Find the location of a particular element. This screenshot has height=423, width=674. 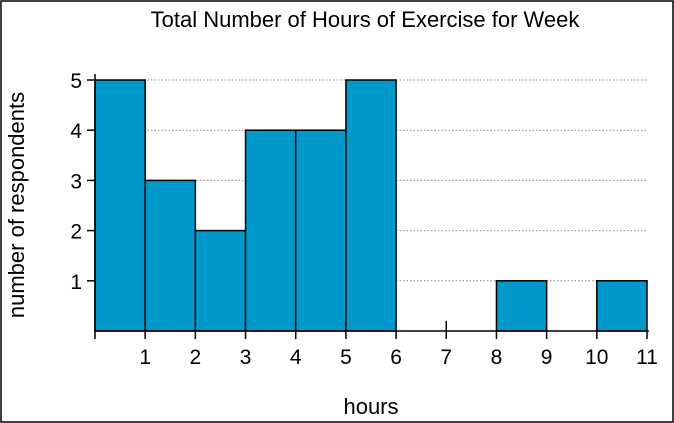

x-tick-label-5: 5 is located at coordinates (346, 357).